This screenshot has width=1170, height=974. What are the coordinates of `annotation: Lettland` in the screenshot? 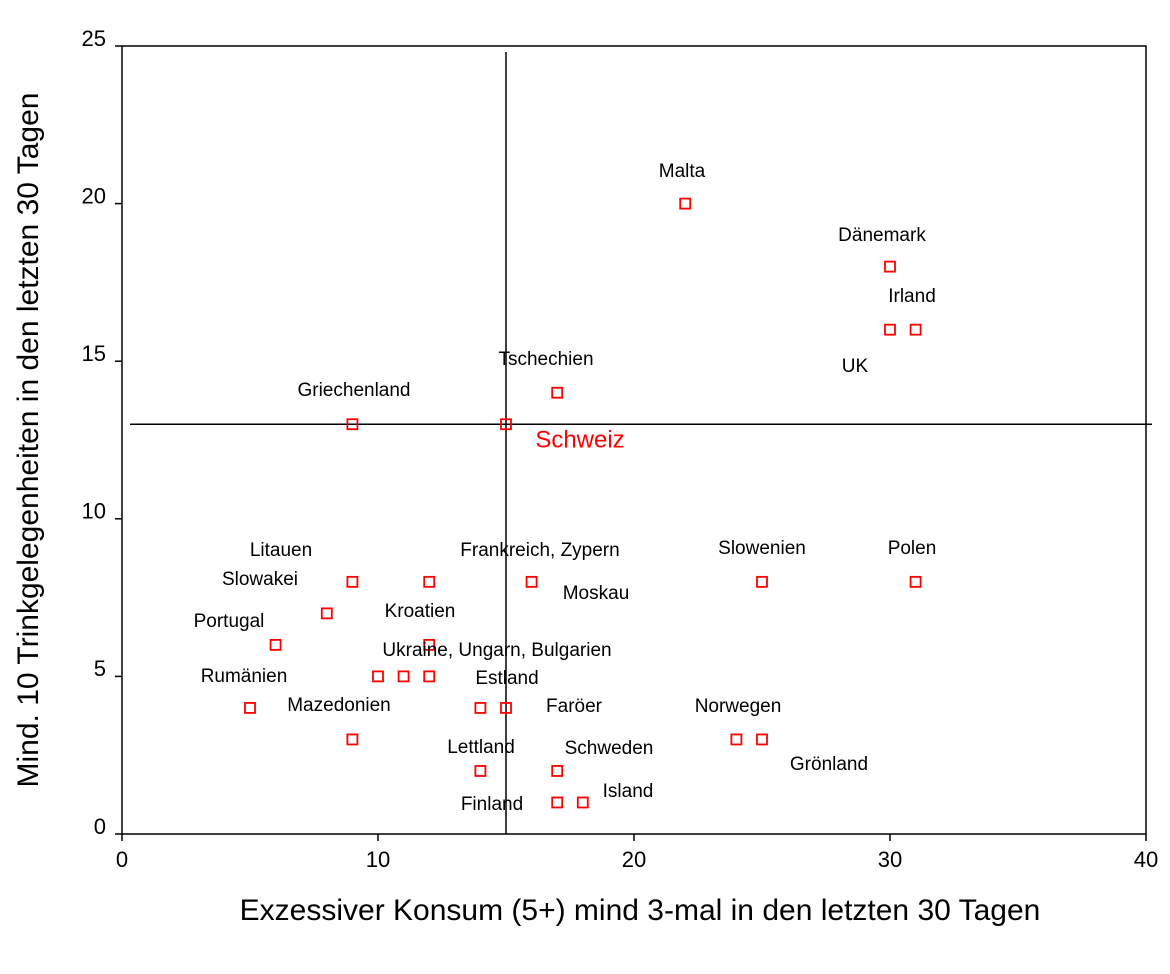 It's located at (481, 747).